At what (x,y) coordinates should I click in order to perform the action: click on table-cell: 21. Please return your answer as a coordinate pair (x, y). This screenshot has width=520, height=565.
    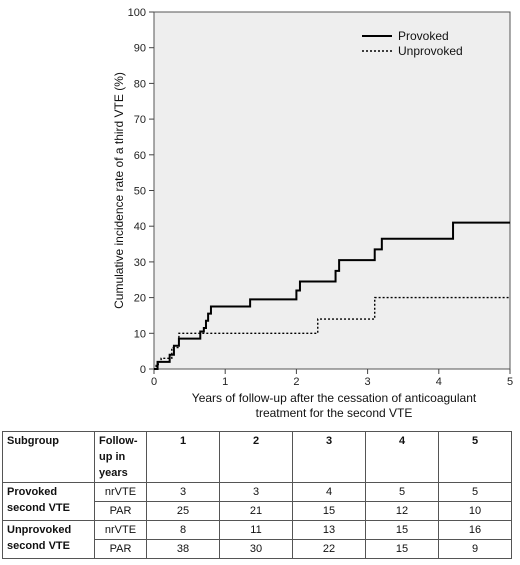
    Looking at the image, I should click on (256, 511).